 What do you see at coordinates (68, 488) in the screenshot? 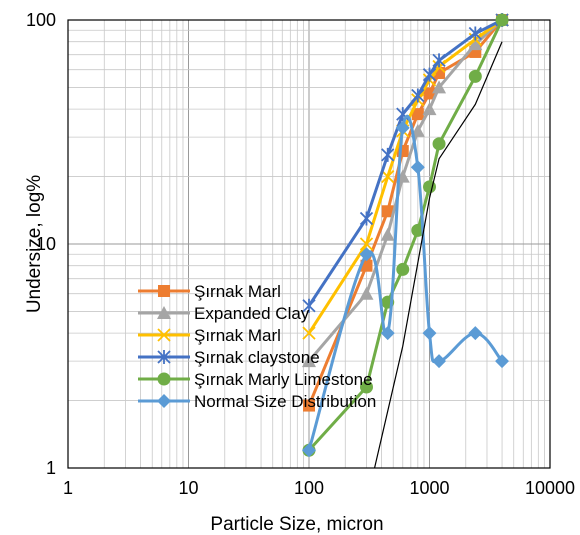
I see `x-tick-label: 1` at bounding box center [68, 488].